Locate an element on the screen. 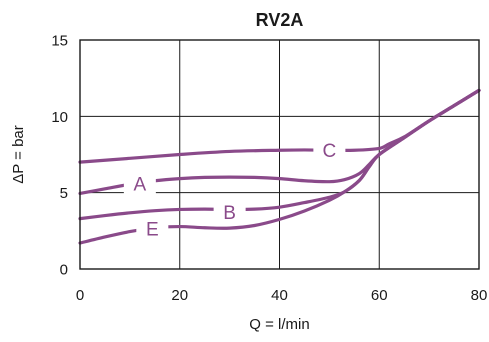  curve-label-e: E is located at coordinates (152, 230).